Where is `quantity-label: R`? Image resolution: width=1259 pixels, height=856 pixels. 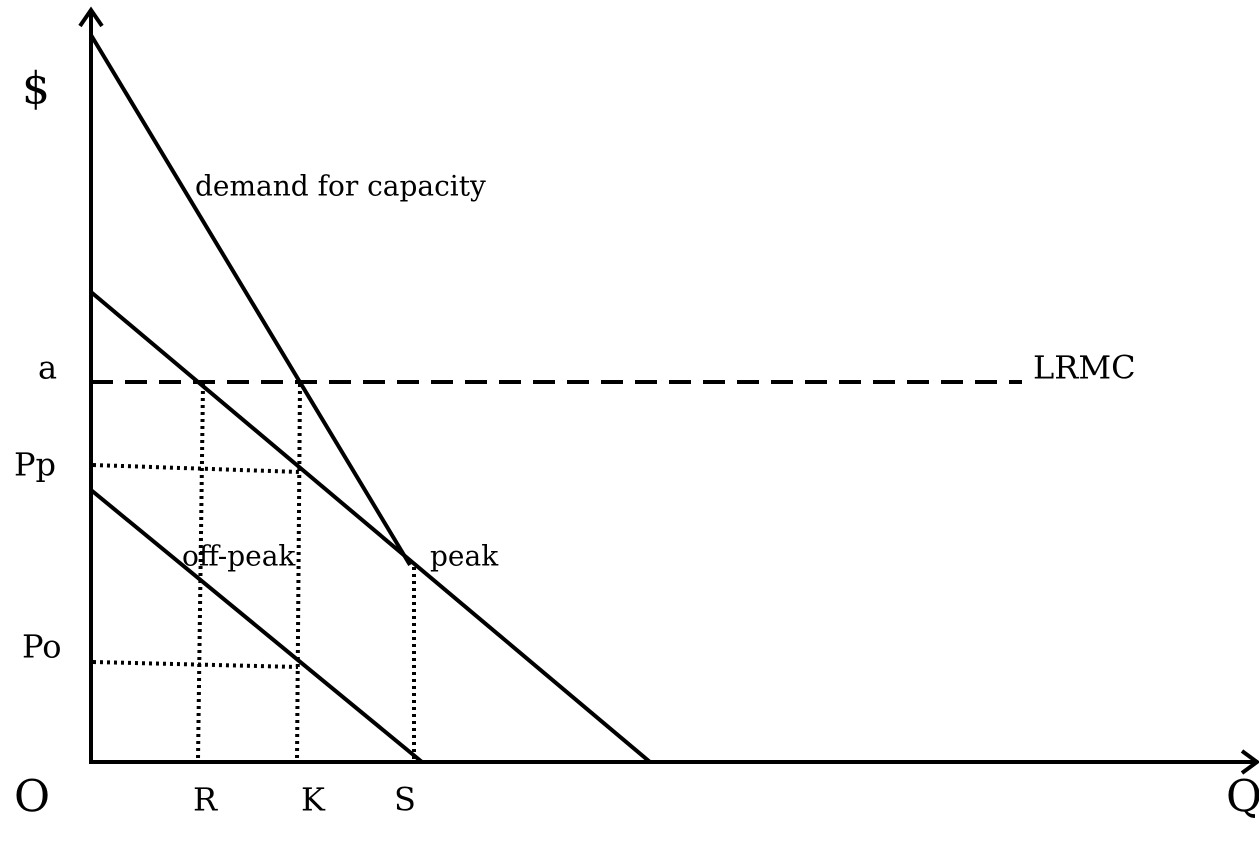 quantity-label: R is located at coordinates (205, 800).